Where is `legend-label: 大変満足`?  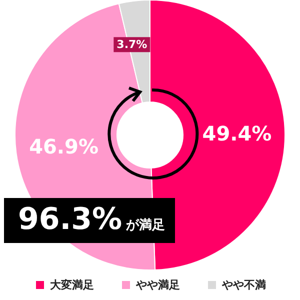
legend-label: 大変満足 is located at coordinates (72, 285).